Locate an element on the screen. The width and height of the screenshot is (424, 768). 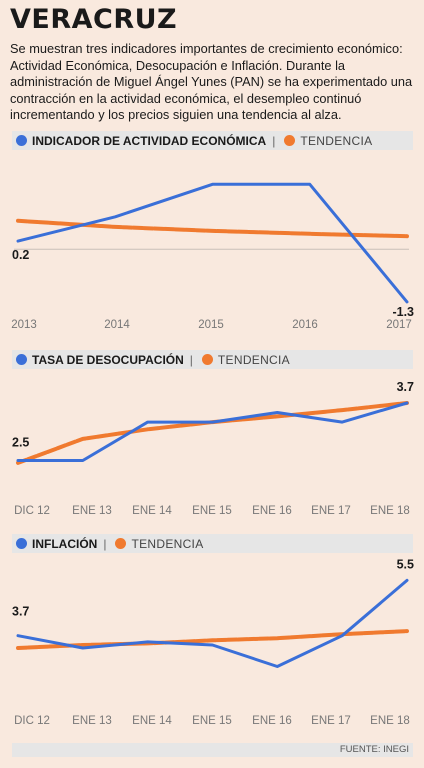
chart1-trend-label: TENDENCIA is located at coordinates (336, 140).